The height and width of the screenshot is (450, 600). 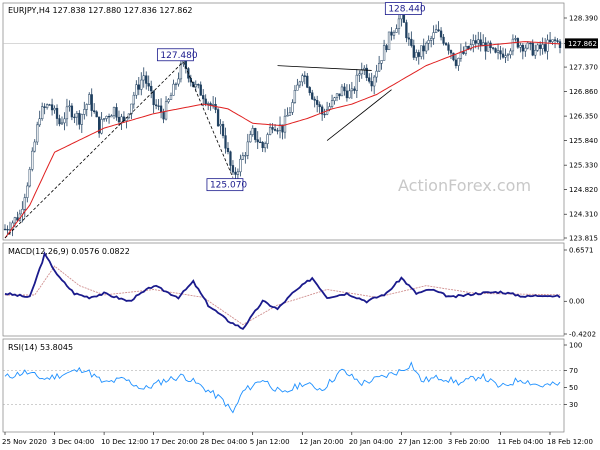 What do you see at coordinates (580, 293) in the screenshot?
I see `macd-axis-ticks: 0.6571 0.00 -0.4202` at bounding box center [580, 293].